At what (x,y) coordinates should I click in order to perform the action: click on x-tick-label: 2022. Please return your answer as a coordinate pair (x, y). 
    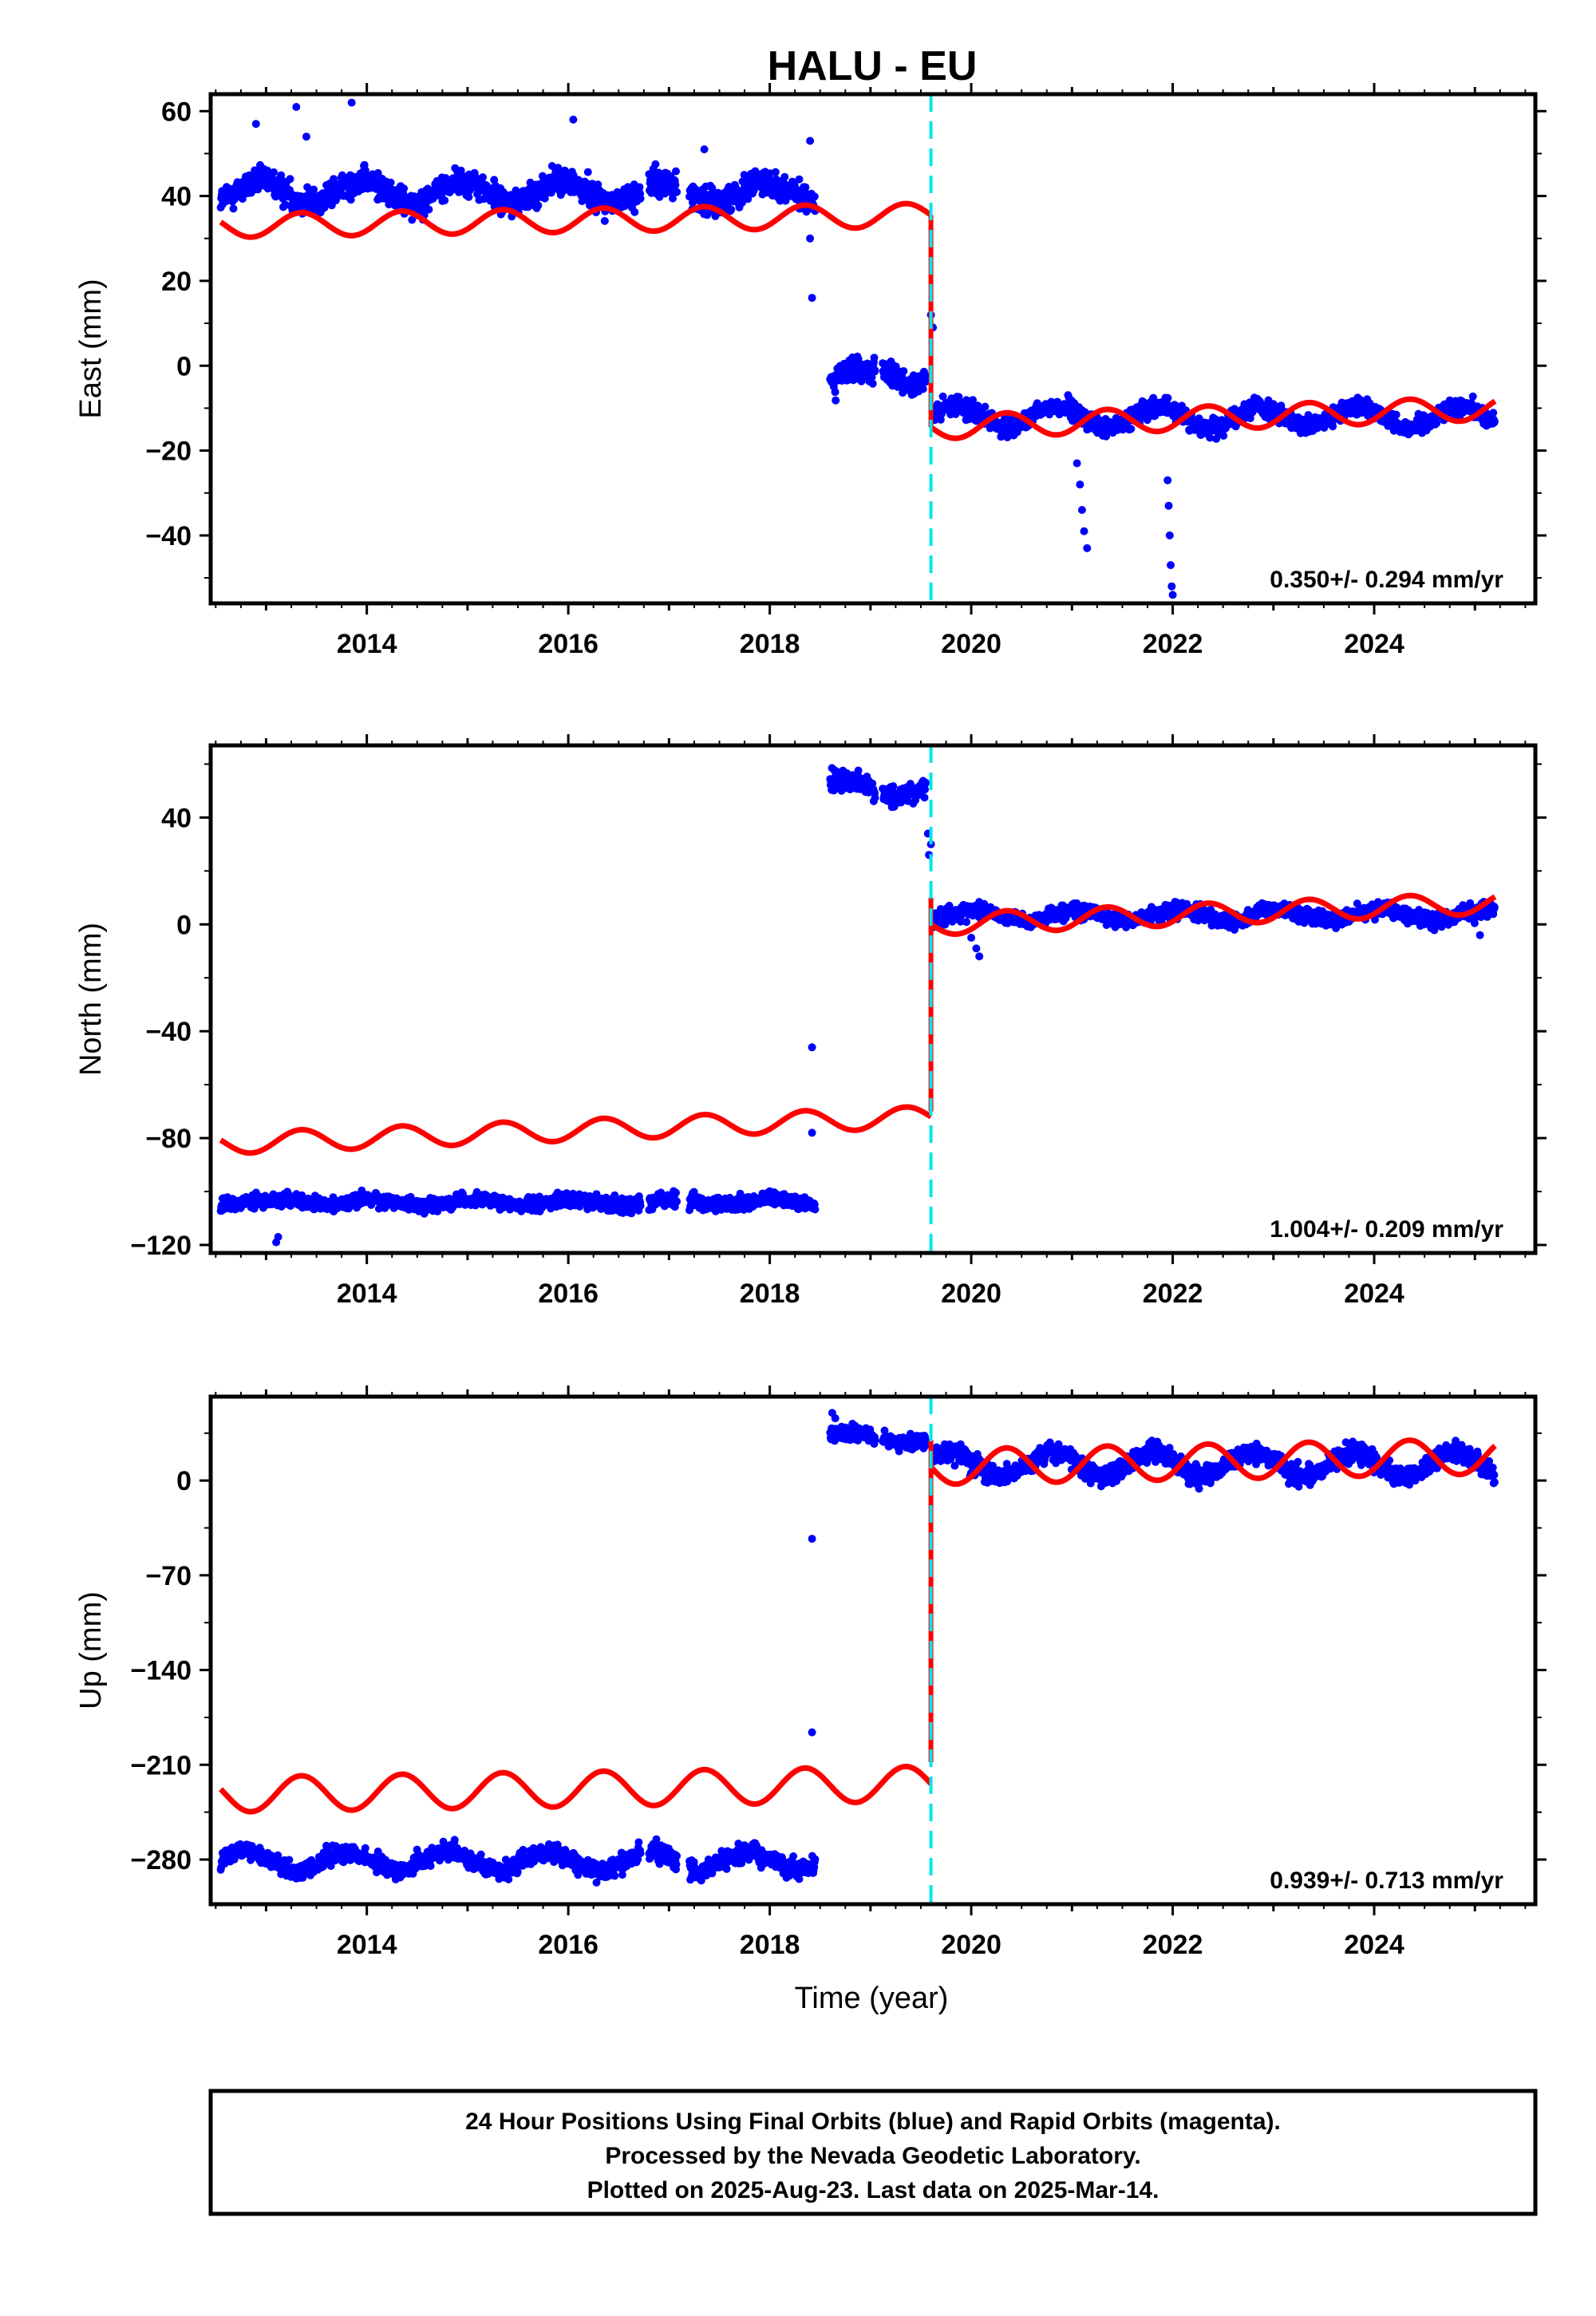
    Looking at the image, I should click on (1173, 644).